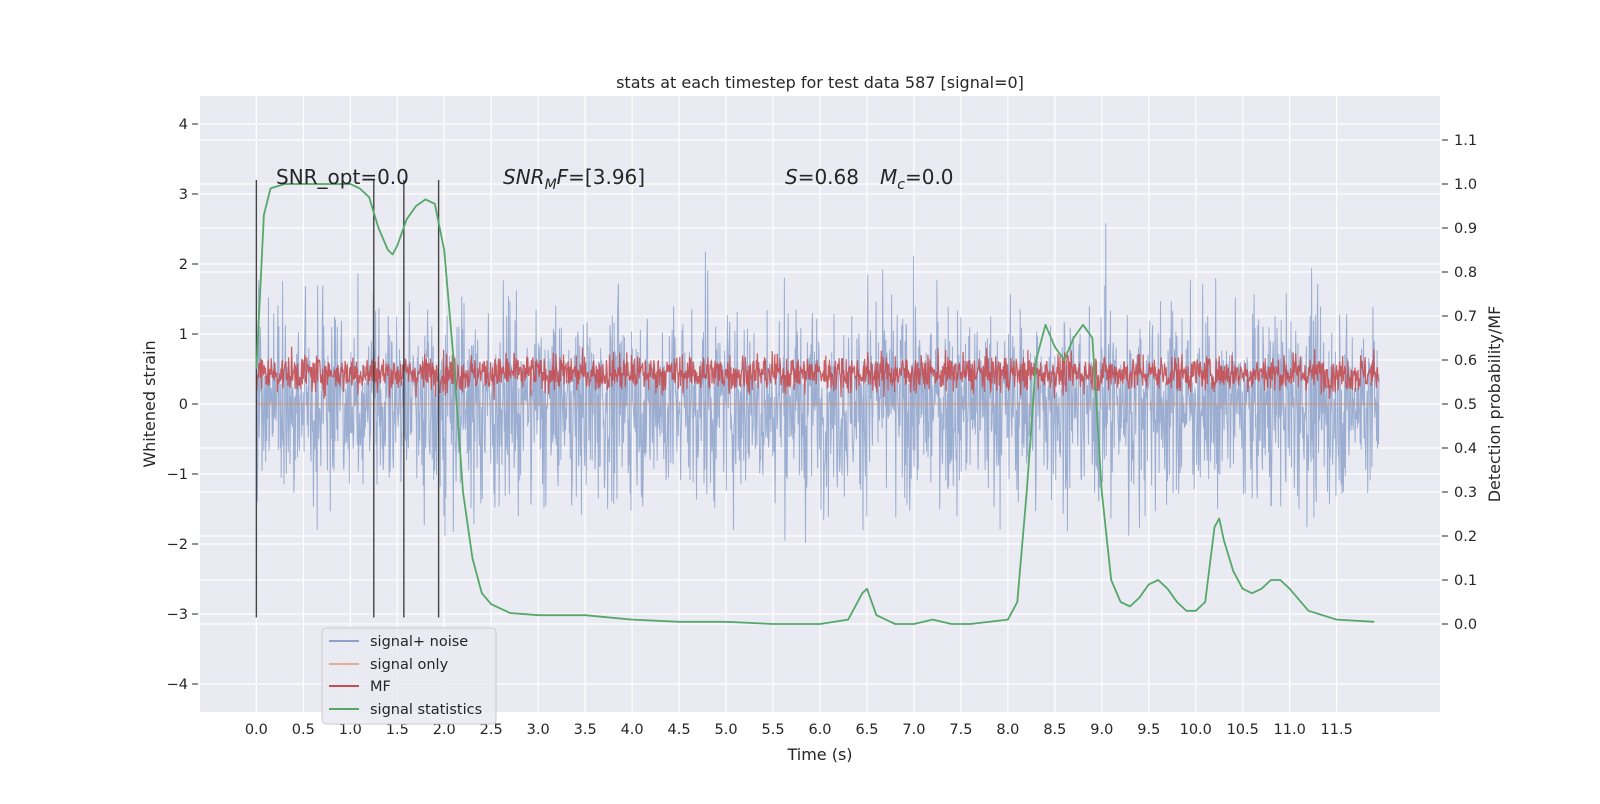 This screenshot has width=1600, height=804. What do you see at coordinates (679, 730) in the screenshot?
I see `x-tick-label: 4.5` at bounding box center [679, 730].